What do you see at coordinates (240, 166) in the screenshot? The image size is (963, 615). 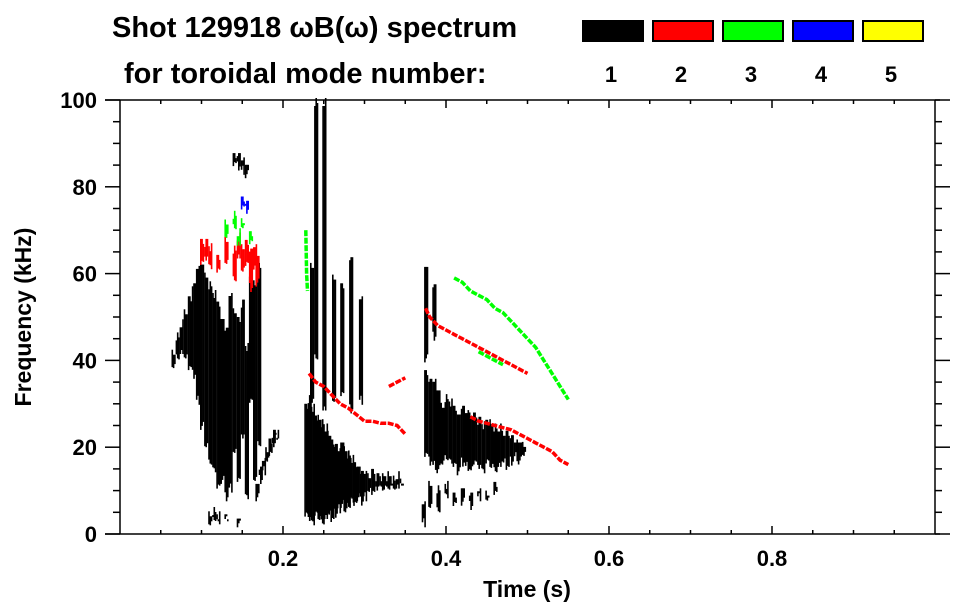 I see `blob-early-top-blob-n1` at bounding box center [240, 166].